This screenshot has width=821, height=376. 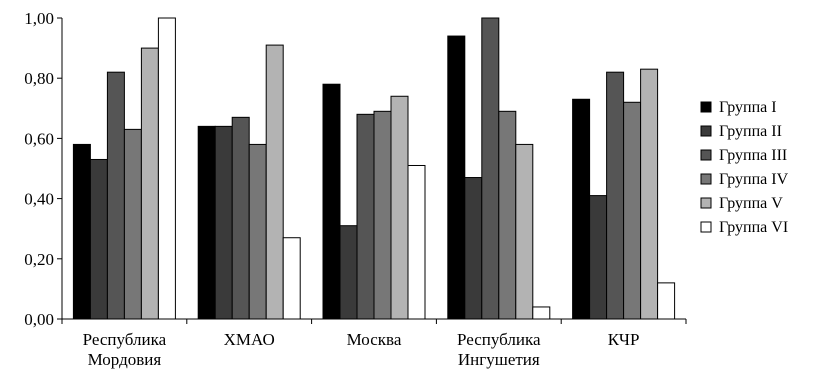 What do you see at coordinates (249, 339) in the screenshot?
I see `x-tick-label: ХМАО` at bounding box center [249, 339].